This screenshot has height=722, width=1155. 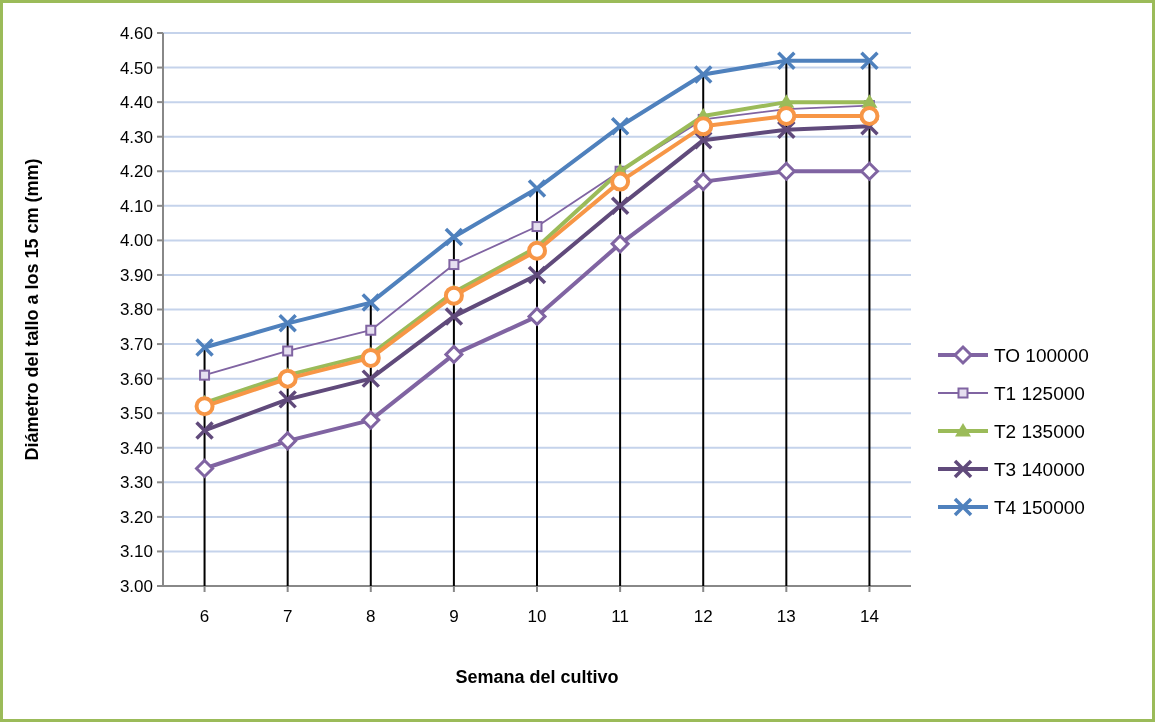 I want to click on x-tick-label: 12, so click(x=703, y=616).